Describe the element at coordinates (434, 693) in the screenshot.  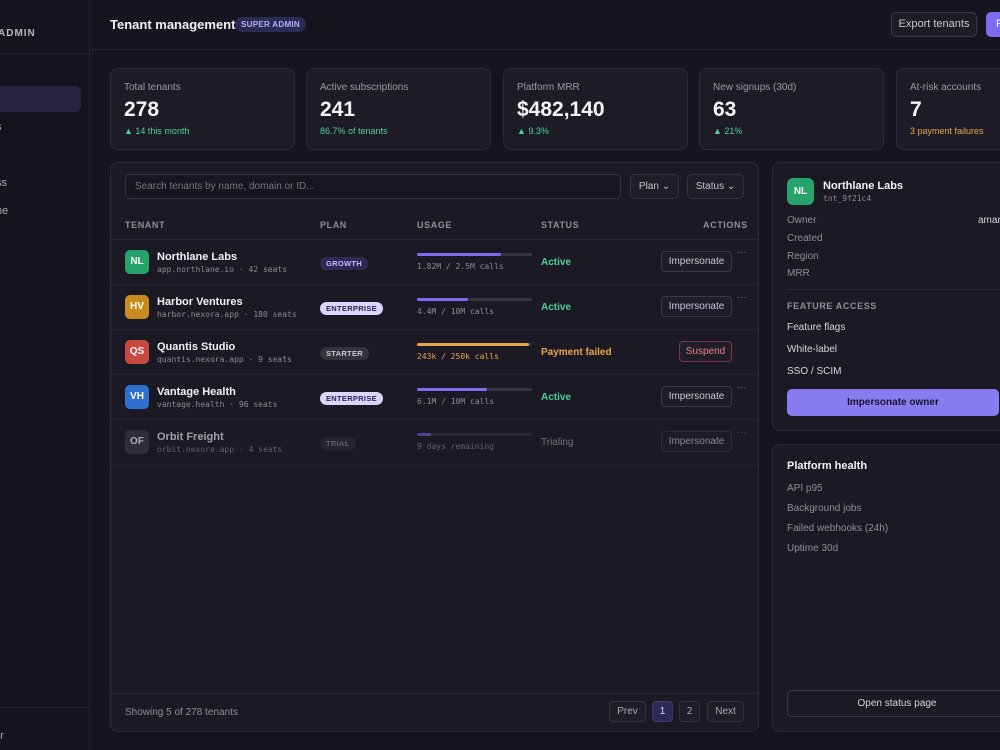
I see `table-footer-divider` at that location.